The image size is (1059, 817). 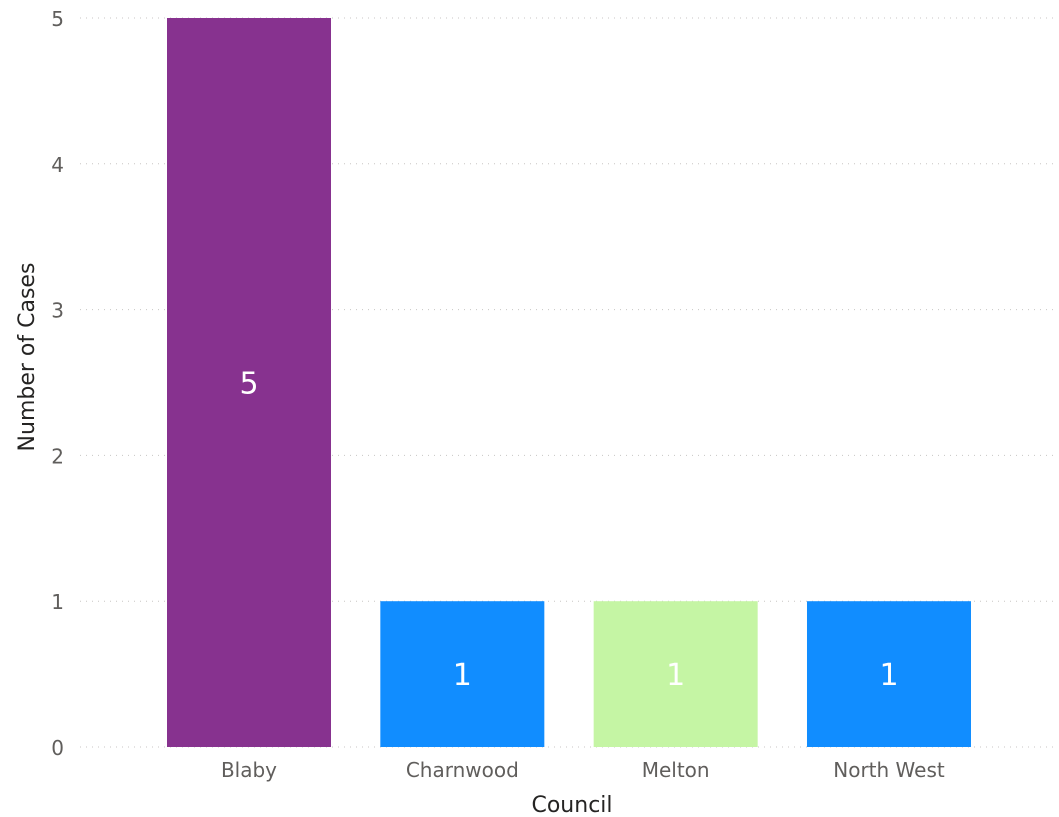 I want to click on x-tick-label: Melton, so click(x=676, y=770).